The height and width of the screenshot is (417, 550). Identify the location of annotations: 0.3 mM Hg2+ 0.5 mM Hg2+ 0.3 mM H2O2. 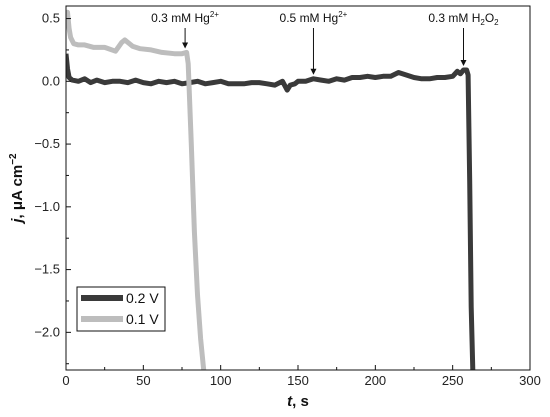
(325, 42).